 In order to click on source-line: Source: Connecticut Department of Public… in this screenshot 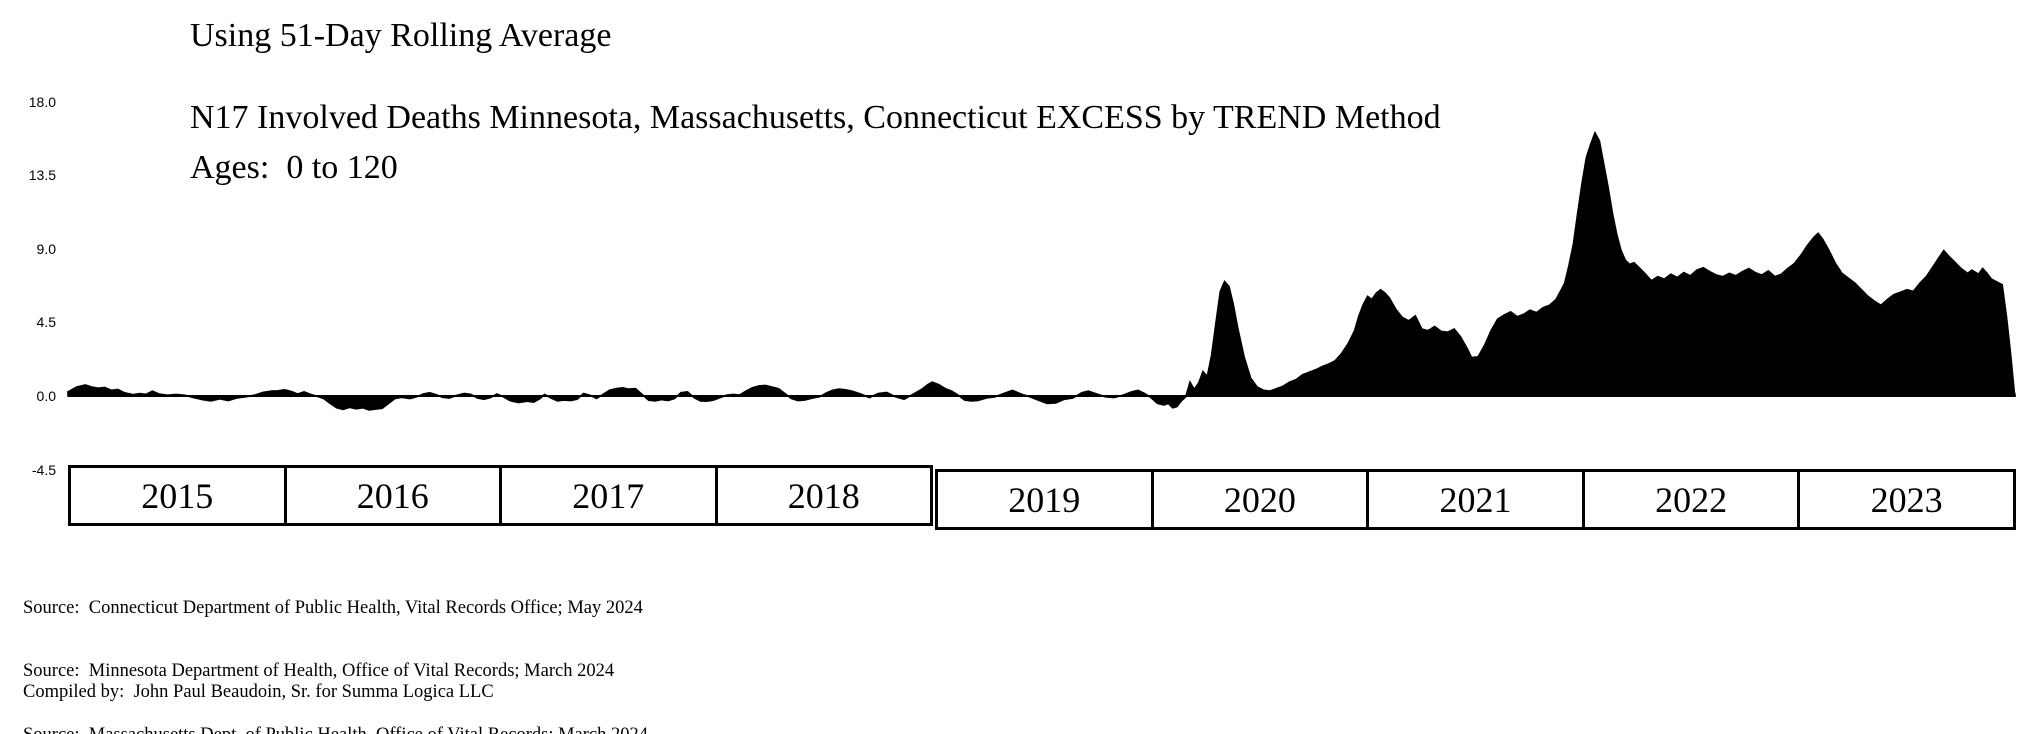, I will do `click(333, 608)`.